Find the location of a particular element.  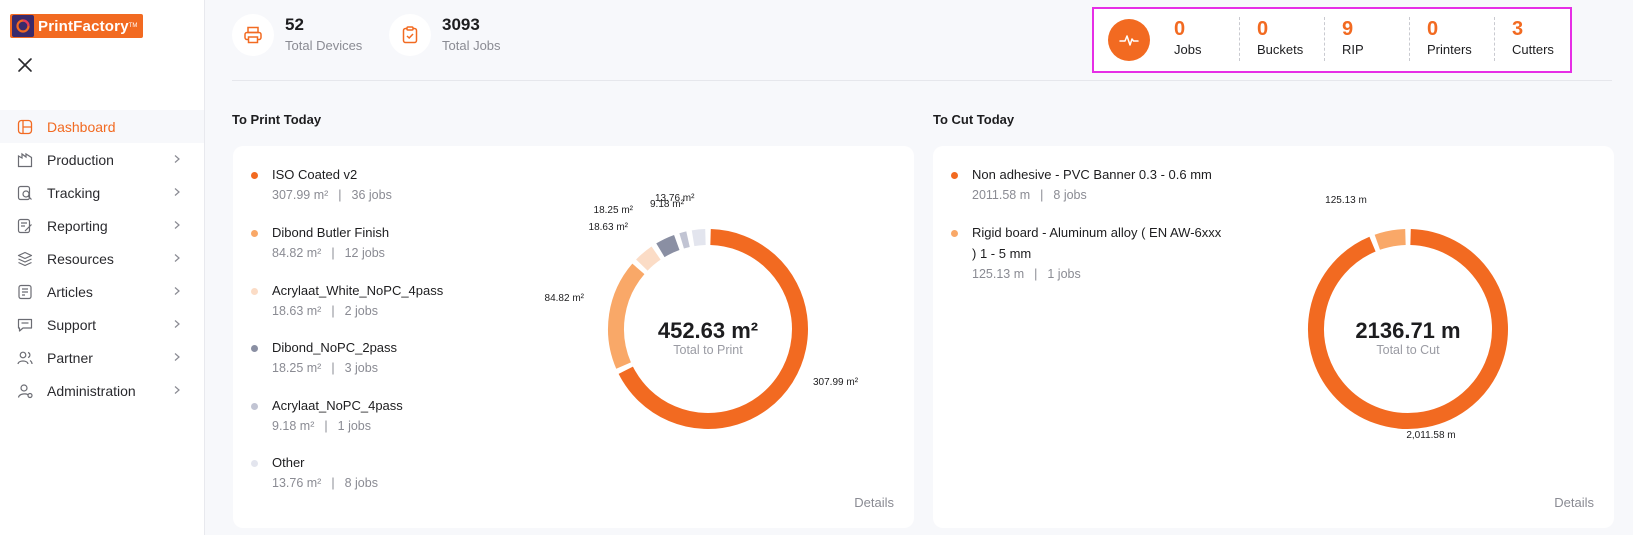

close-menu-button is located at coordinates (25, 65).